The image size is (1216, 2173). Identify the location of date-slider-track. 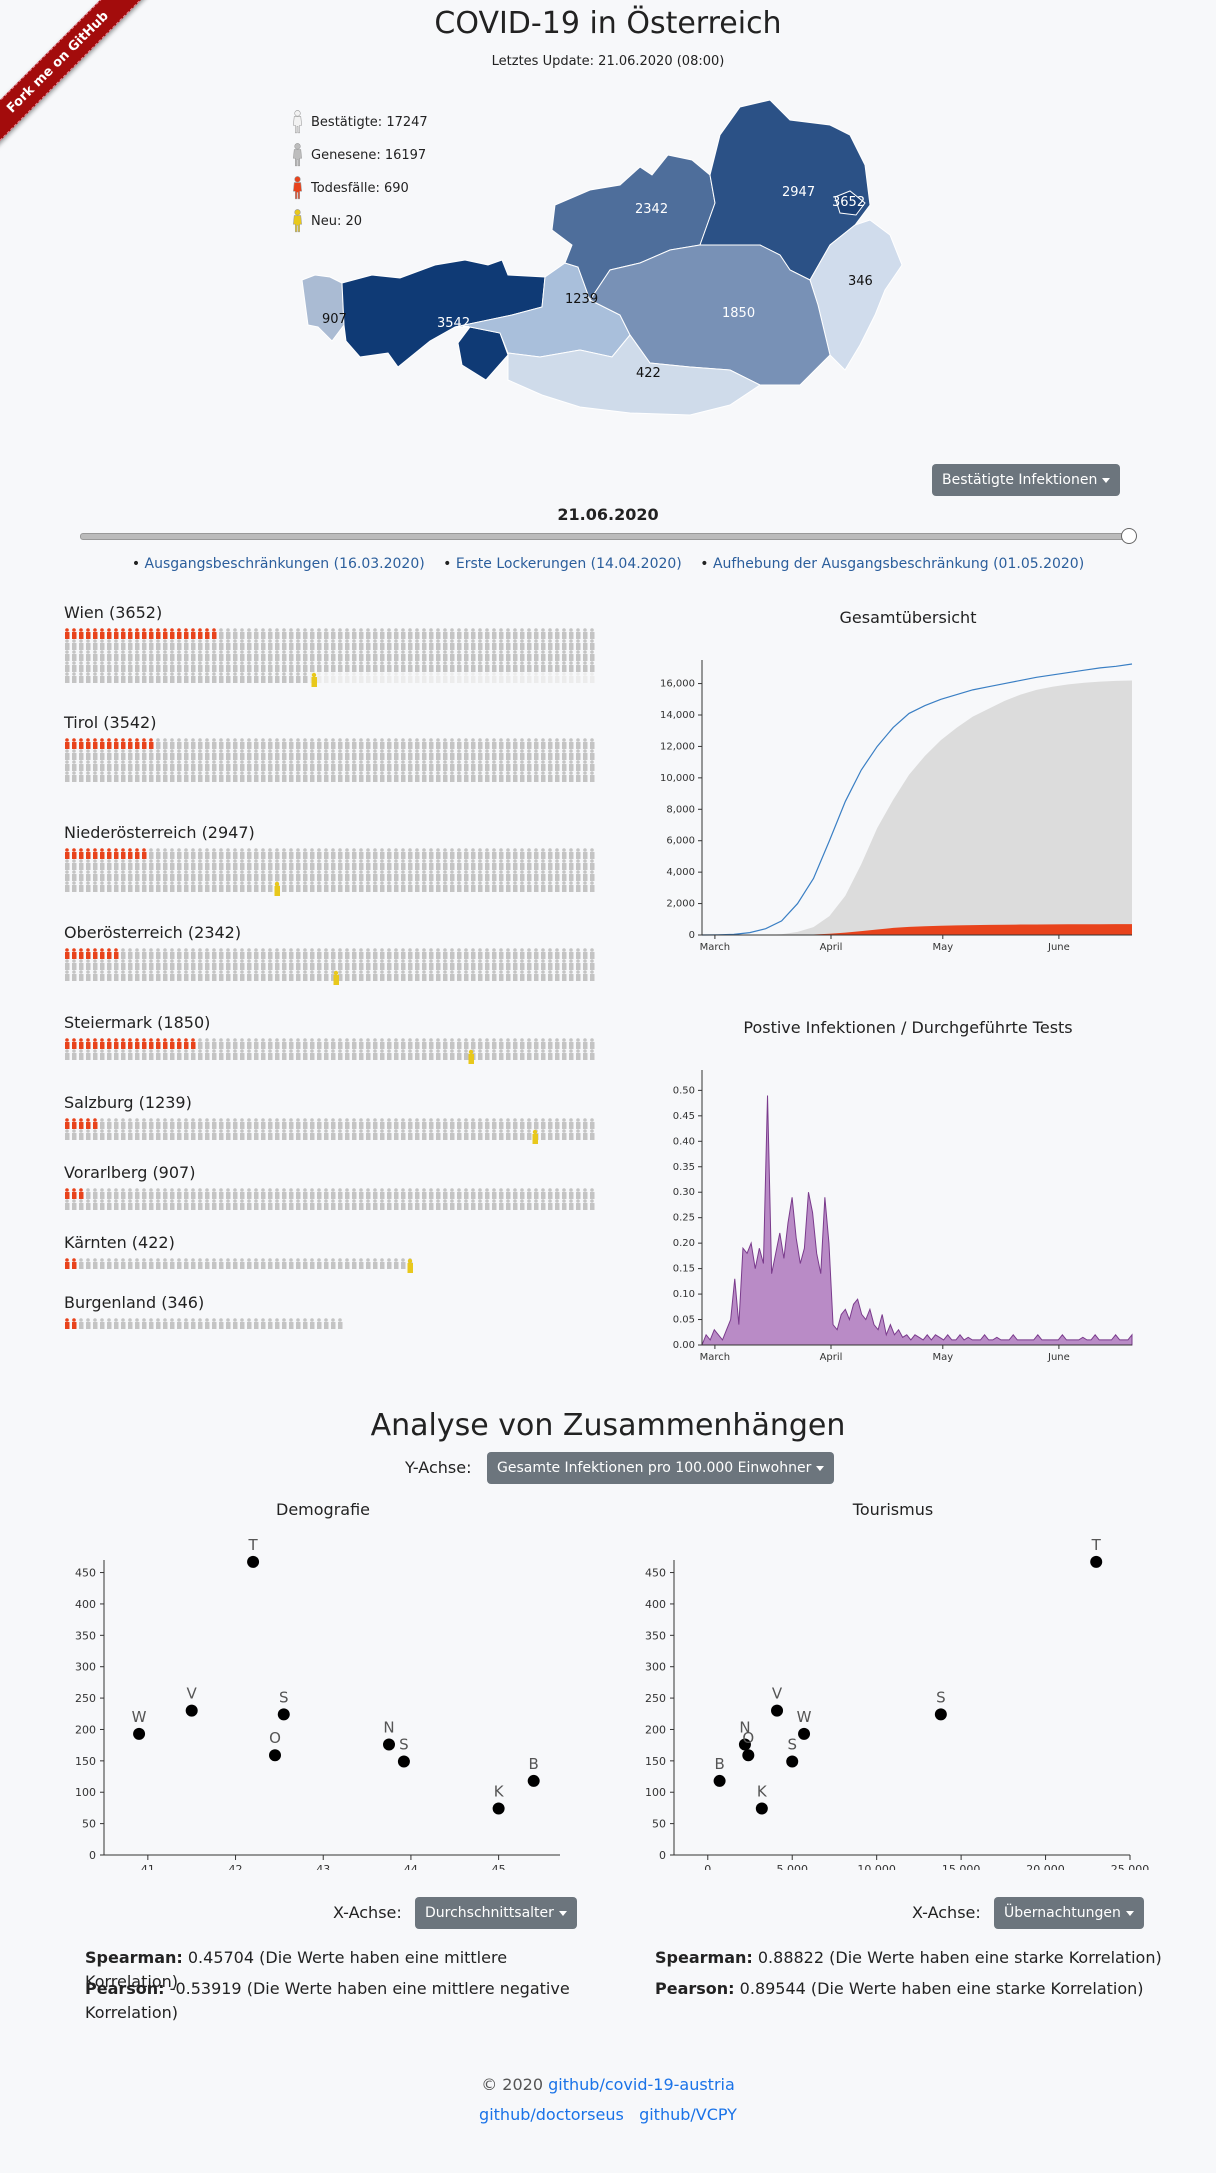
(607, 536).